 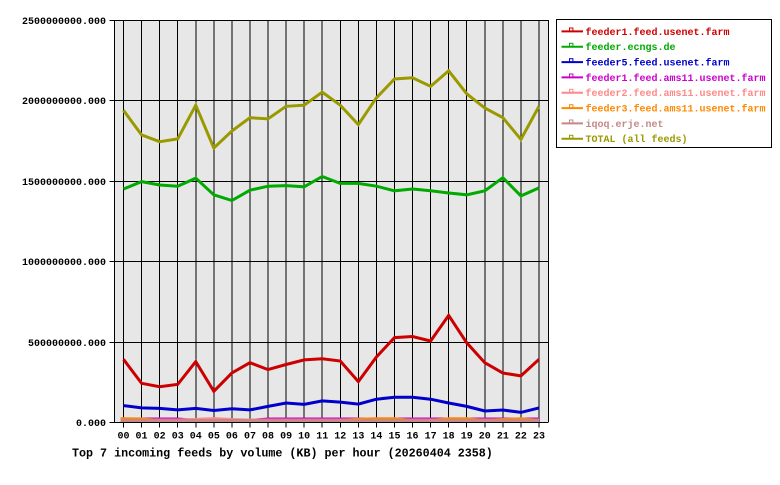 I want to click on svg-text: iqoq.erje.net, so click(x=625, y=125).